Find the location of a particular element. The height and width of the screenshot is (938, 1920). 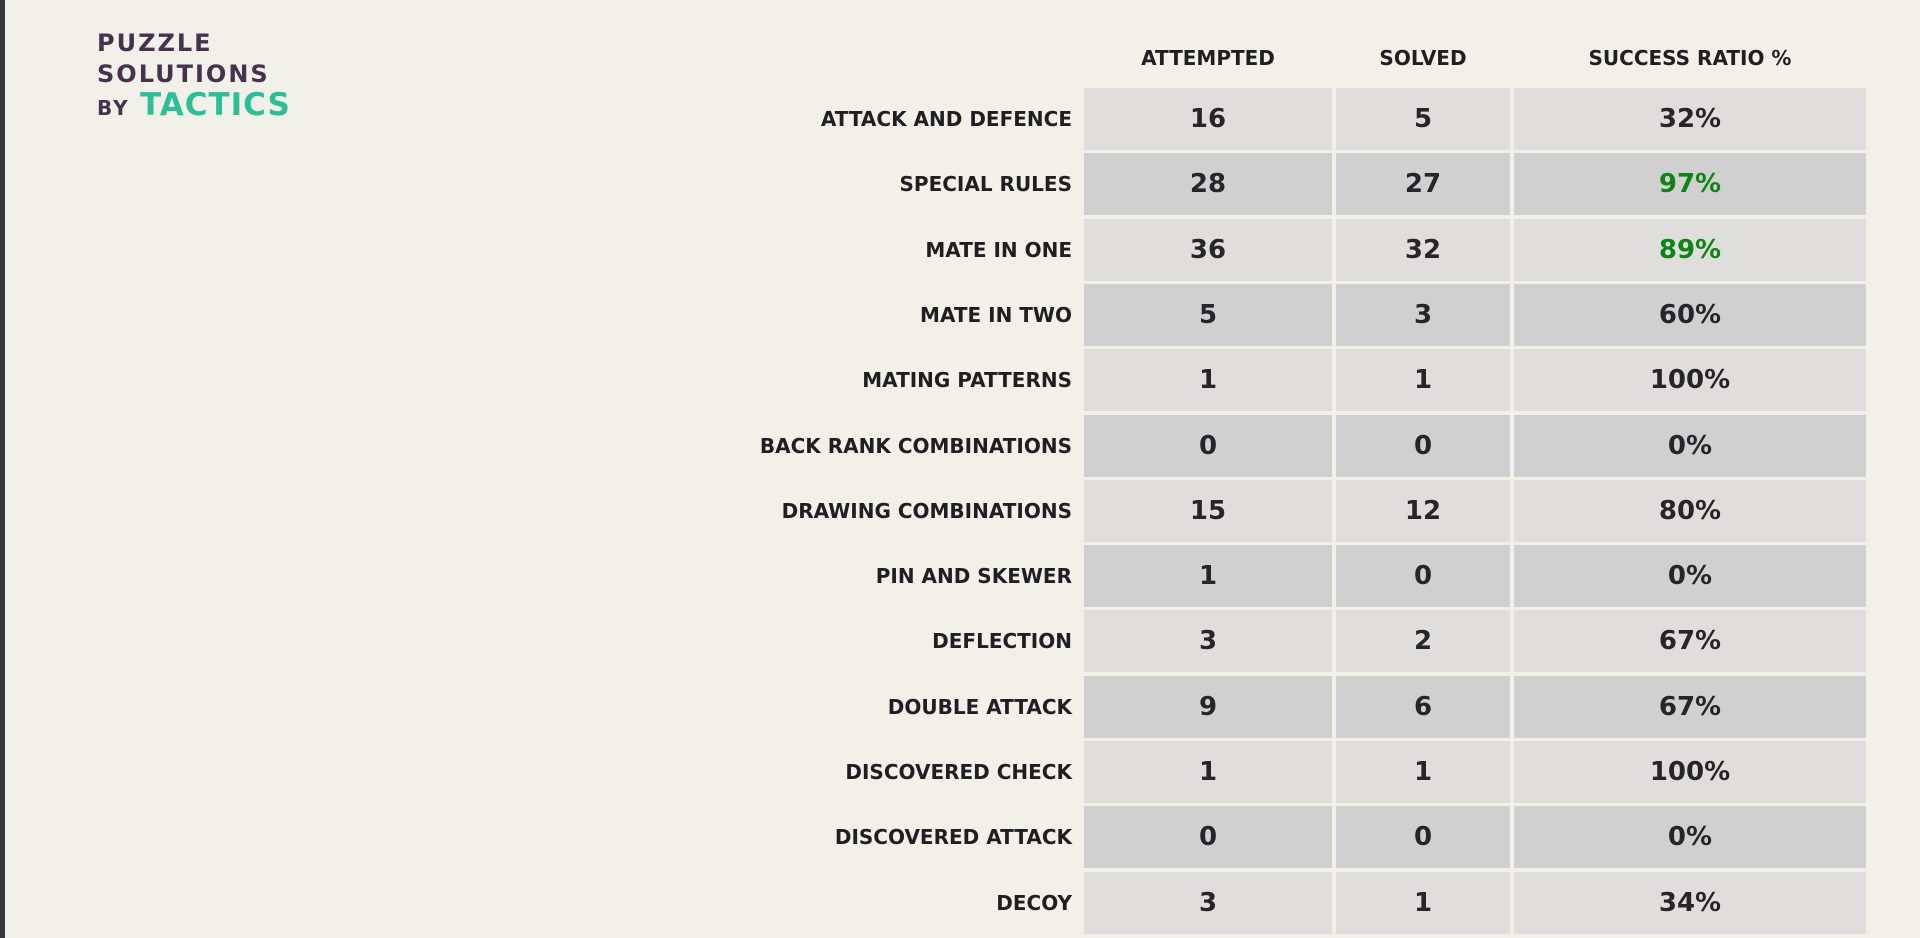

table-row: PIN AND SKEWER 1 0 0% is located at coordinates (960, 576).